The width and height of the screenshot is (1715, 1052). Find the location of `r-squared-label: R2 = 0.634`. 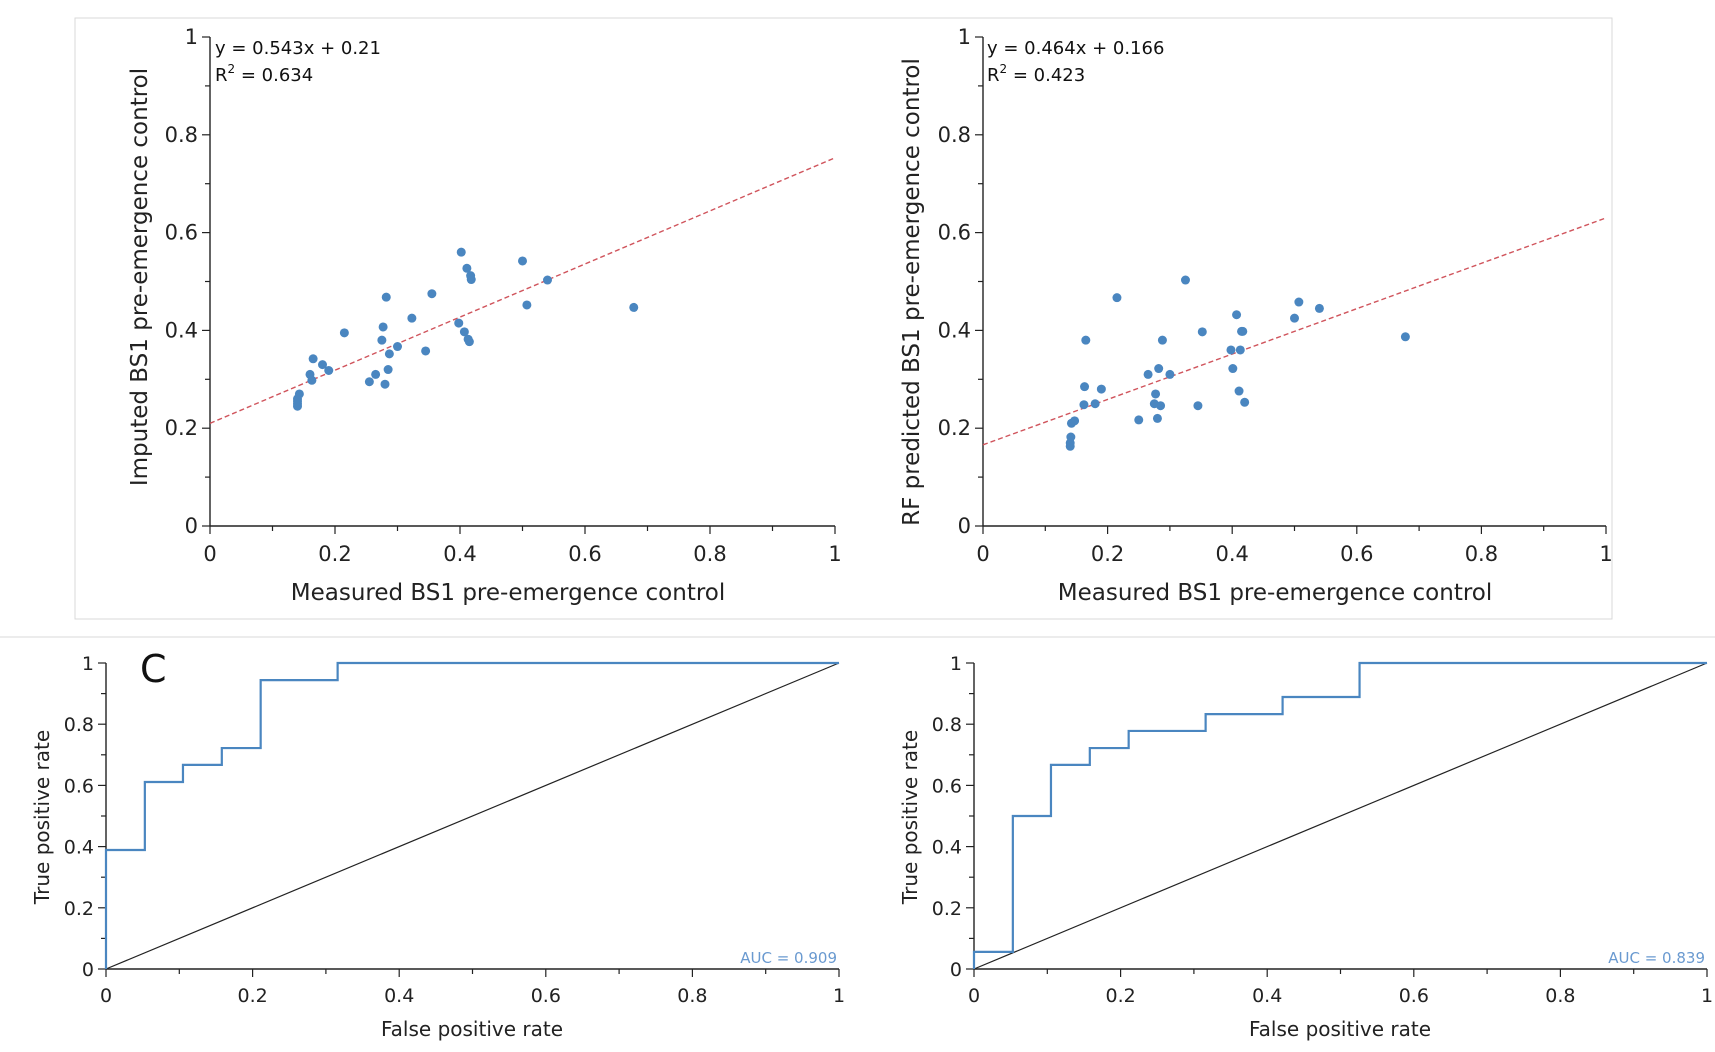

r-squared-label: R2 = 0.634 is located at coordinates (264, 74).